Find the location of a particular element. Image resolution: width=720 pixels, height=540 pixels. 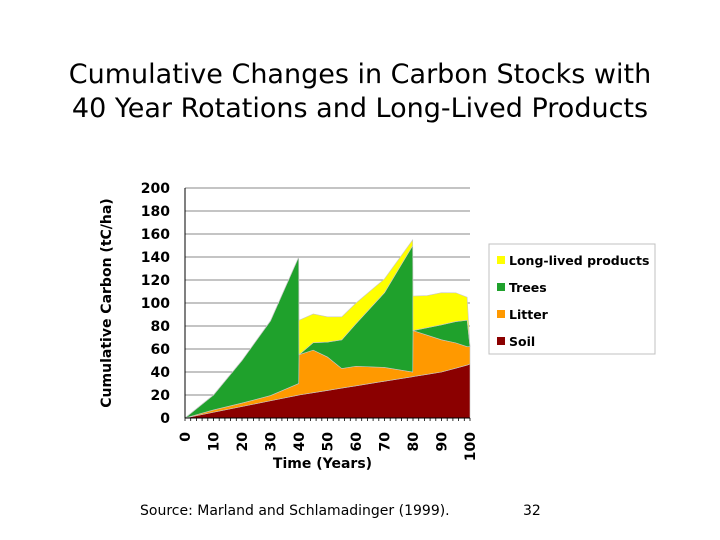

legend-swatch-trees is located at coordinates (501, 287).